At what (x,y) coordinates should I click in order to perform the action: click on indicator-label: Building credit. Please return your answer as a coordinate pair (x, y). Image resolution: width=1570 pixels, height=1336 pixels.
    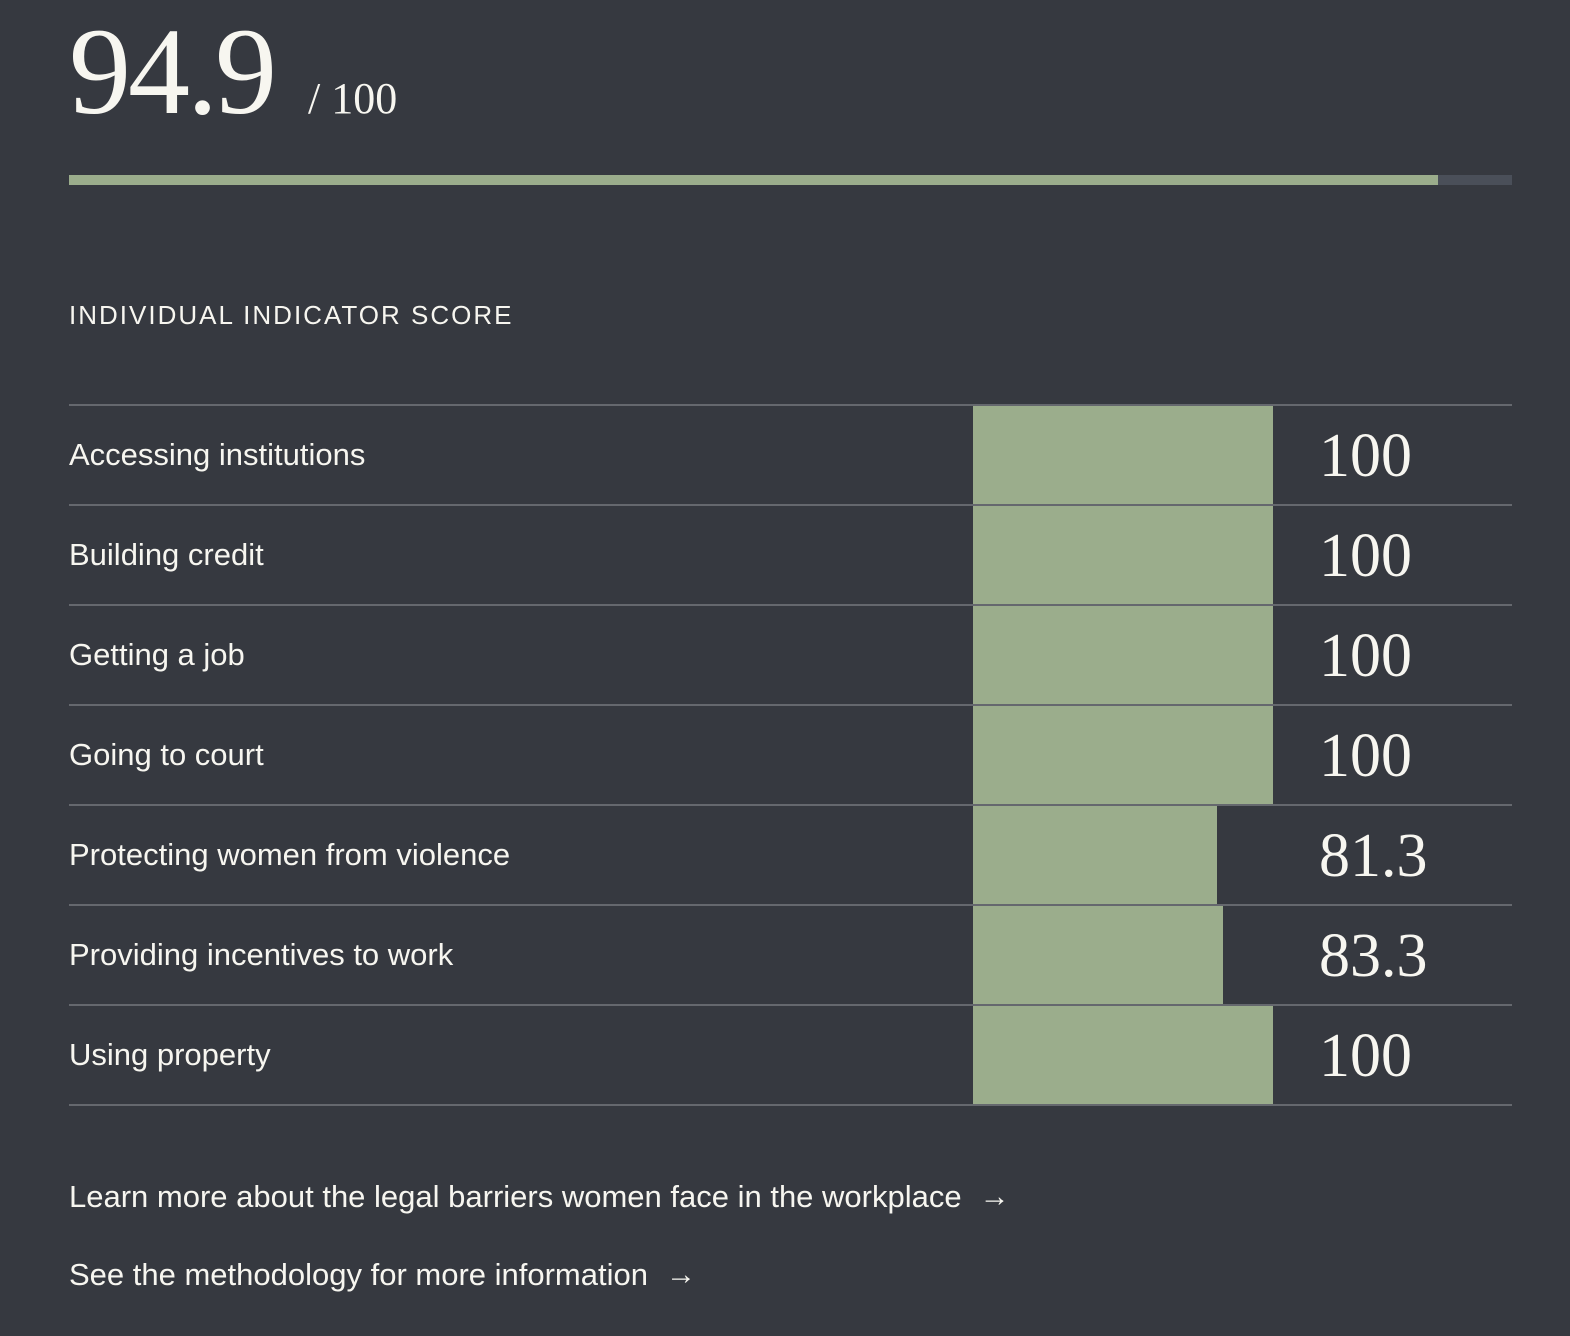
    Looking at the image, I should click on (166, 554).